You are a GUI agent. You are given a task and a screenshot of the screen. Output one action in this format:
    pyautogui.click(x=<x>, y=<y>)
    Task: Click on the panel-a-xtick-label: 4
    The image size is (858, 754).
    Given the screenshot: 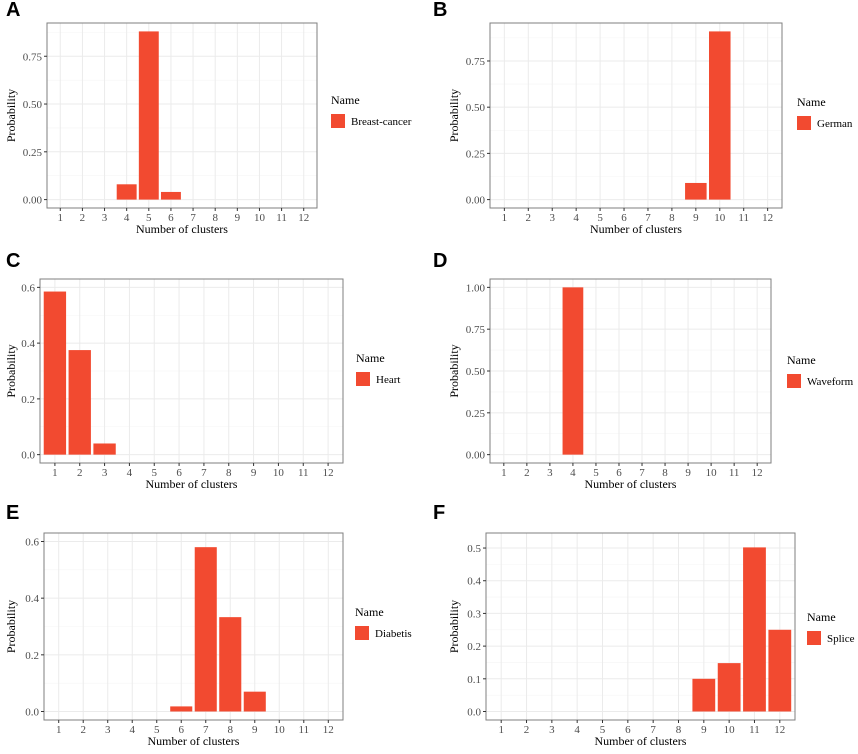 What is the action you would take?
    pyautogui.click(x=127, y=218)
    